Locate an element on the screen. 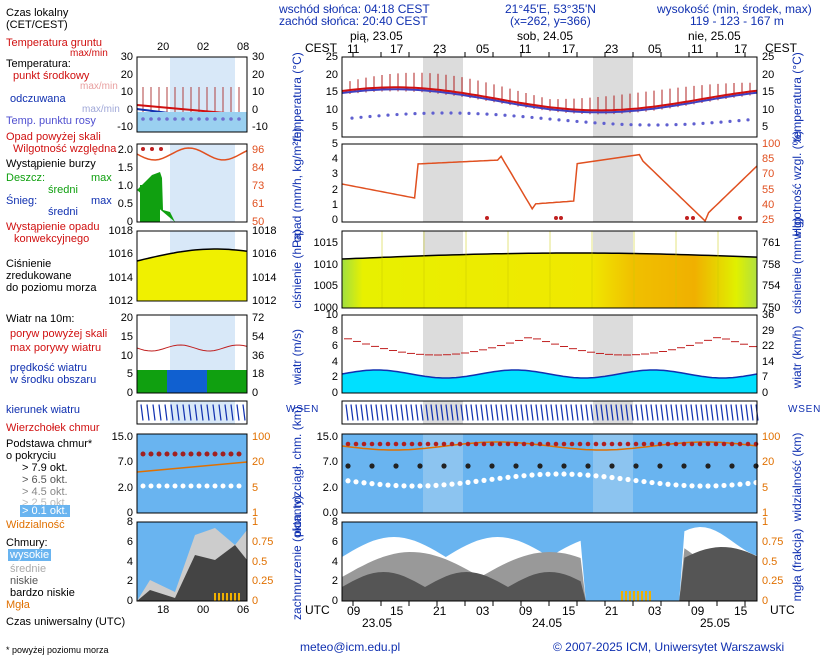  humidity-line-left is located at coordinates (192, 154).